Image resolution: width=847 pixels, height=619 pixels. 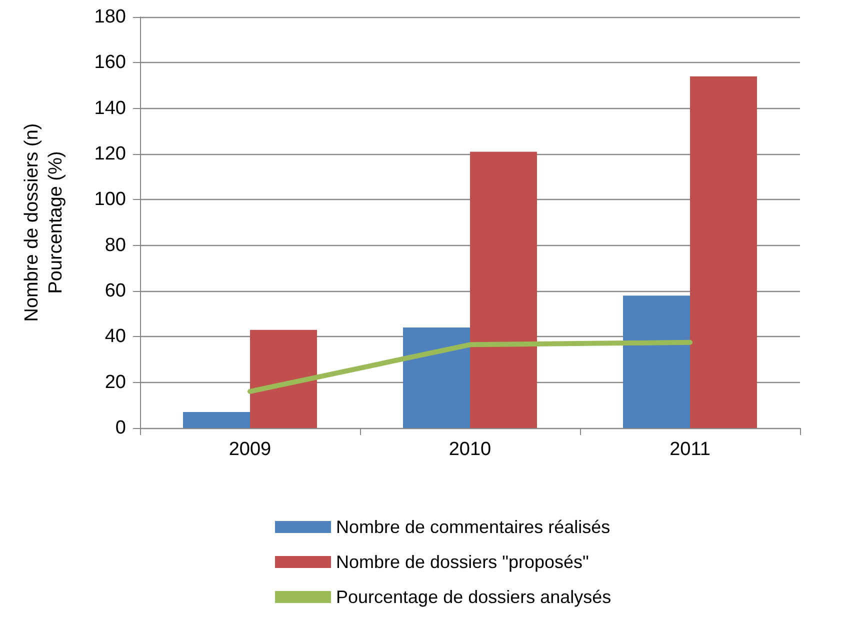 What do you see at coordinates (115, 245) in the screenshot?
I see `y-tick-label: 80` at bounding box center [115, 245].